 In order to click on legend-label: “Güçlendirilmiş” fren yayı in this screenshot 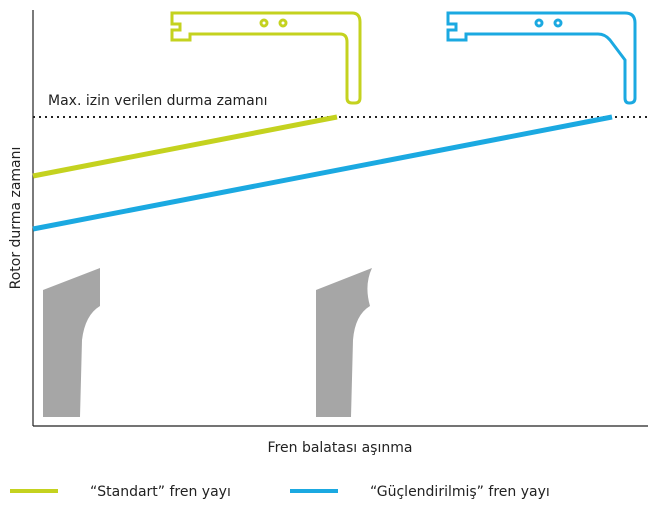, I will do `click(460, 492)`.